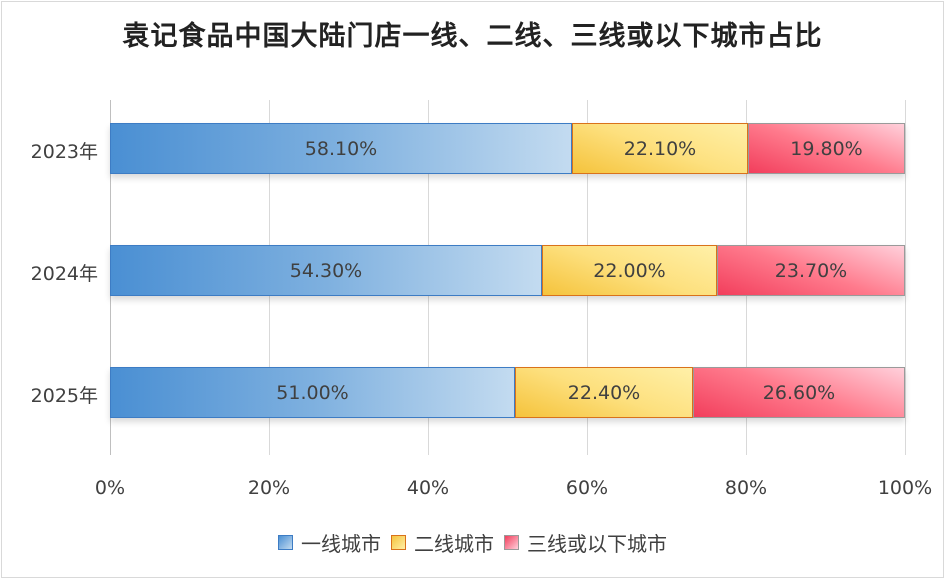 This screenshot has width=945, height=579. Describe the element at coordinates (826, 148) in the screenshot. I see `segment-tier3: 19.80%` at that location.